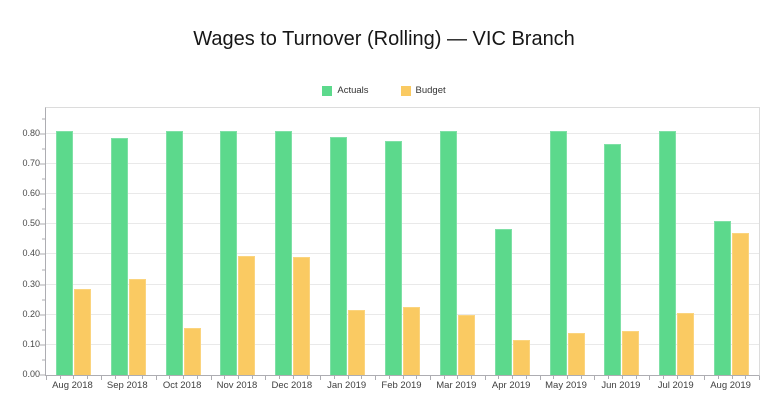 The width and height of the screenshot is (768, 401). What do you see at coordinates (566, 385) in the screenshot?
I see `x-tick-label: May 2019` at bounding box center [566, 385].